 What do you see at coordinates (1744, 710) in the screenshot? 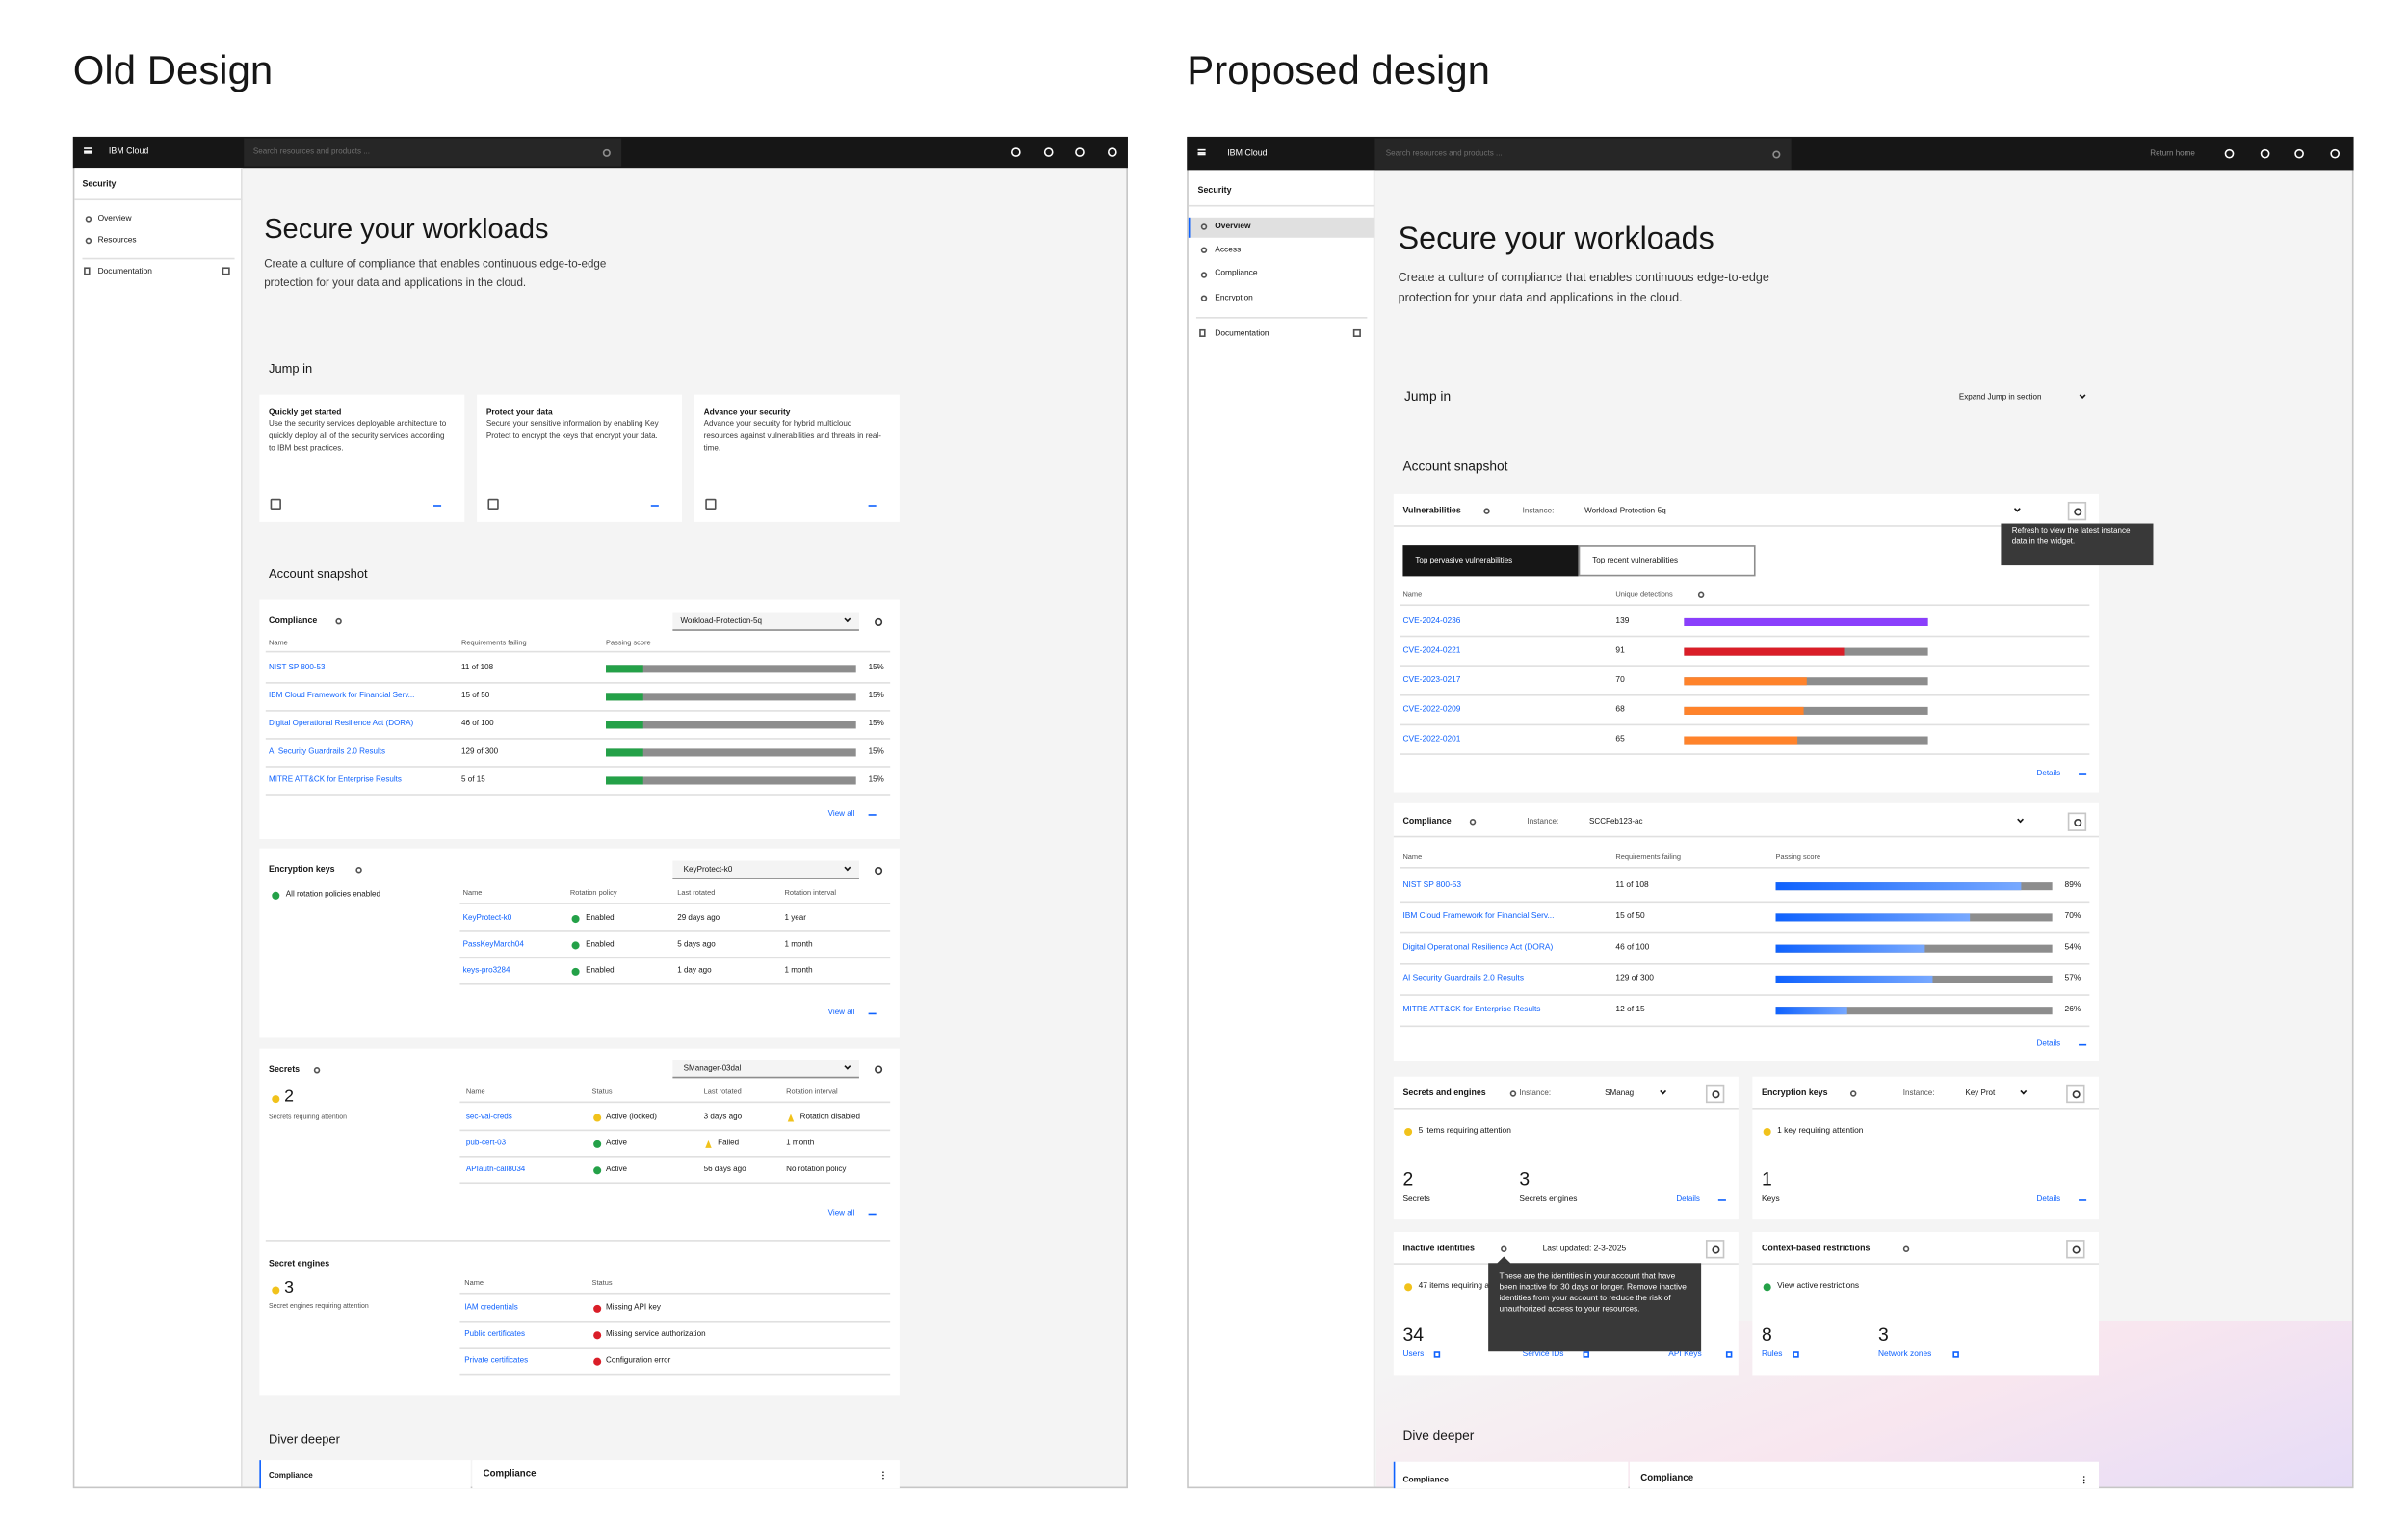
I see `detection-bar` at bounding box center [1744, 710].